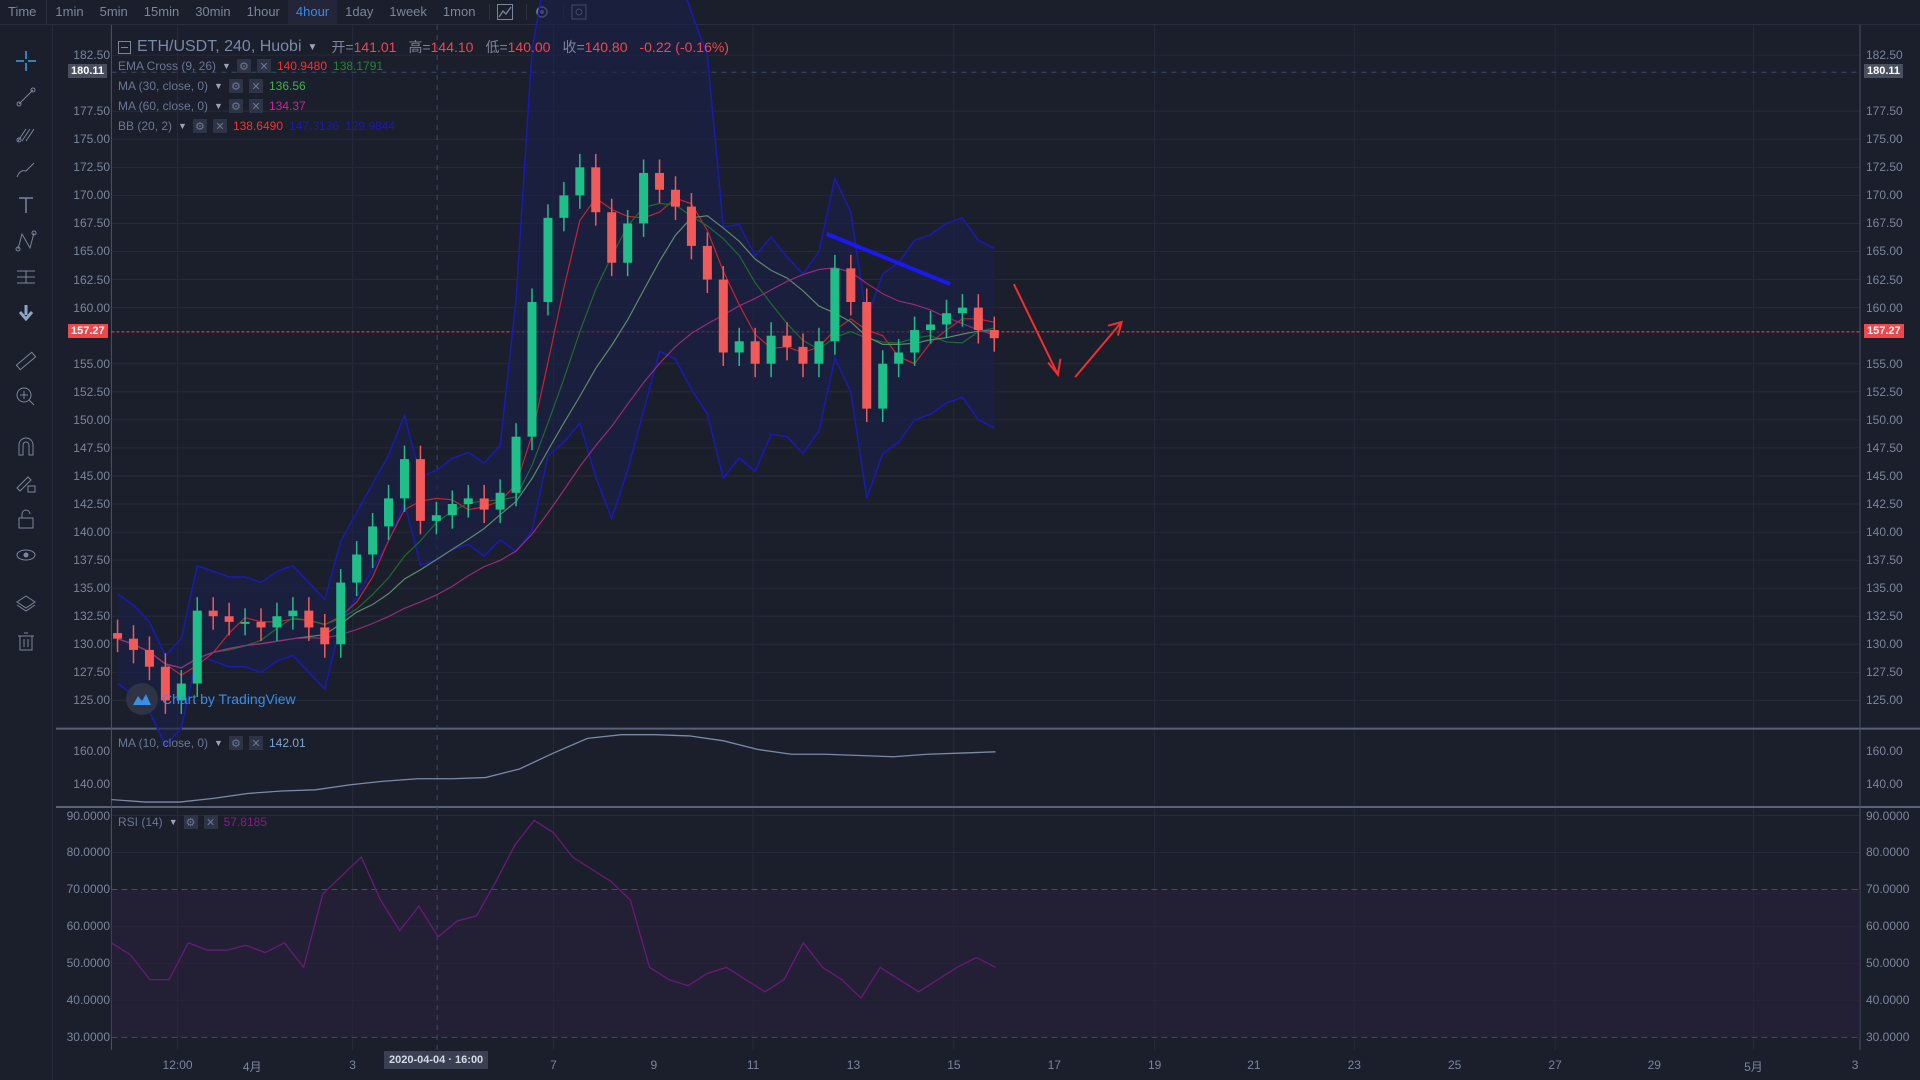 Image resolution: width=1920 pixels, height=1080 pixels. Describe the element at coordinates (312, 12) in the screenshot. I see `timeframe-4hour: 4hour` at that location.